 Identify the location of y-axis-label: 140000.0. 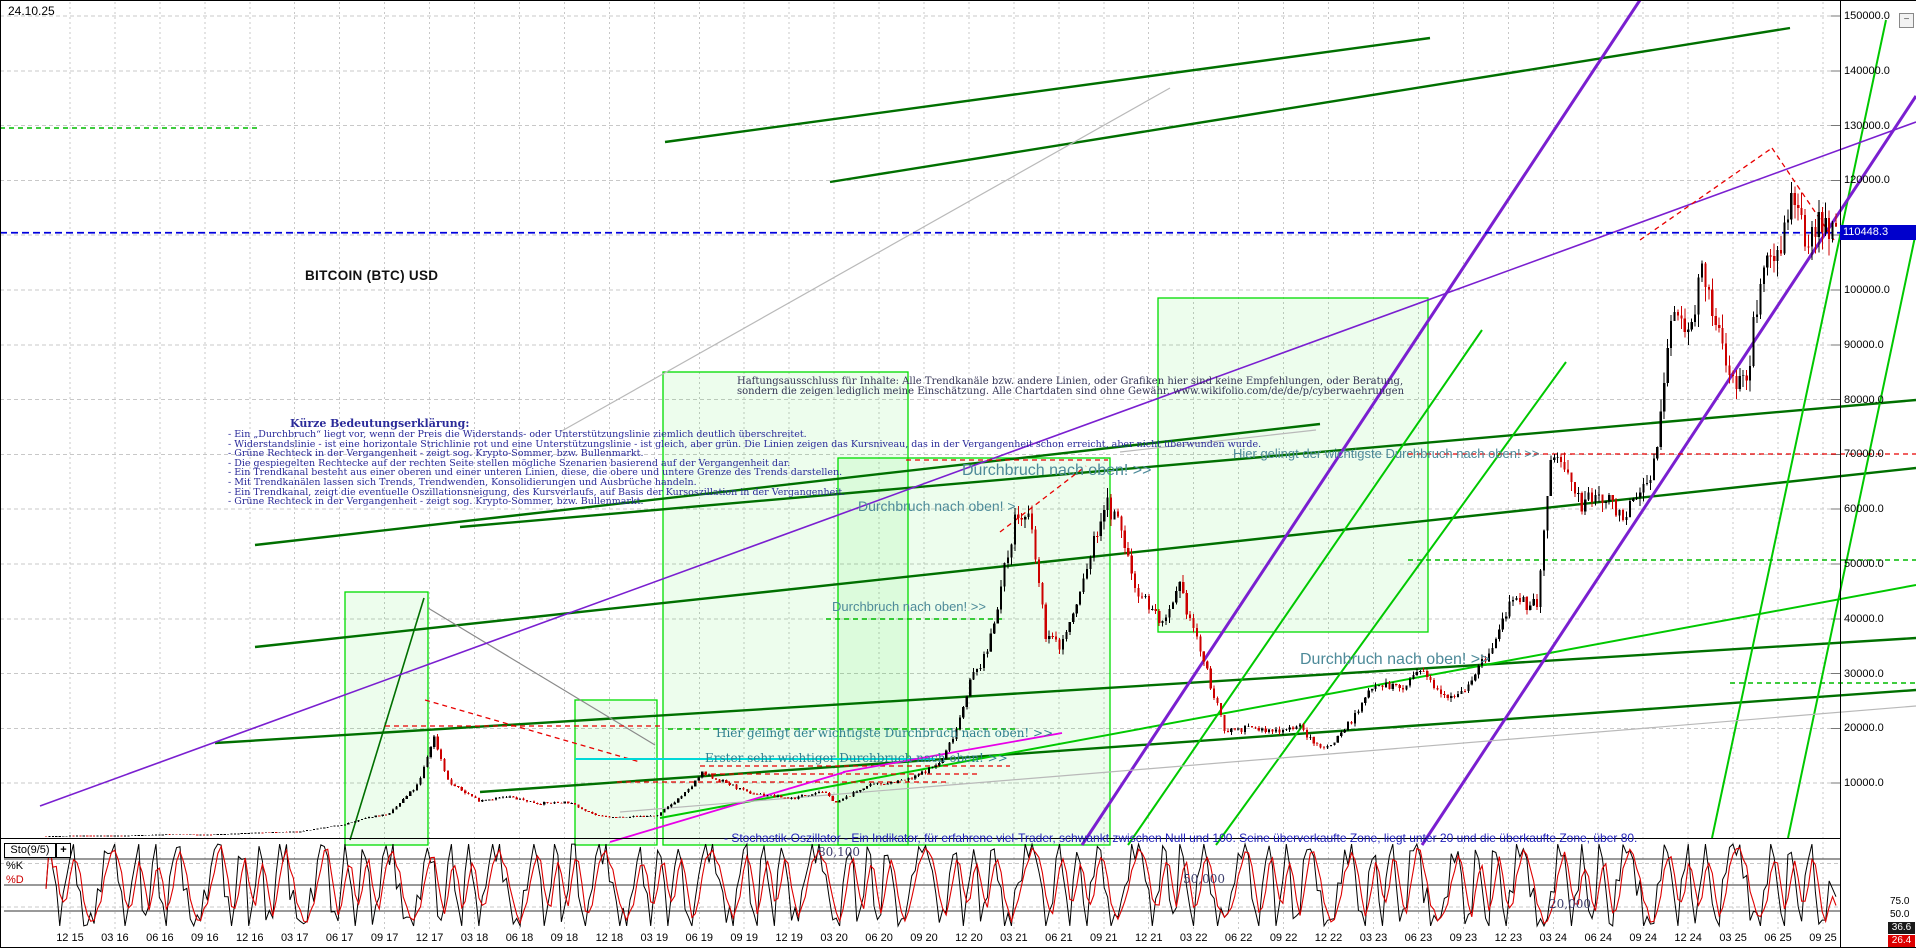
(1867, 70).